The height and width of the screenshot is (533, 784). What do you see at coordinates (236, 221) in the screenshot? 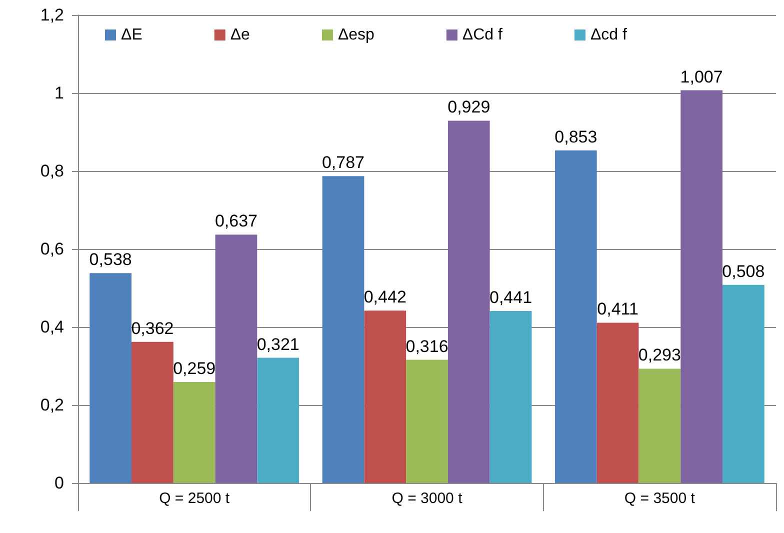
I see `data-label: 0,637` at bounding box center [236, 221].